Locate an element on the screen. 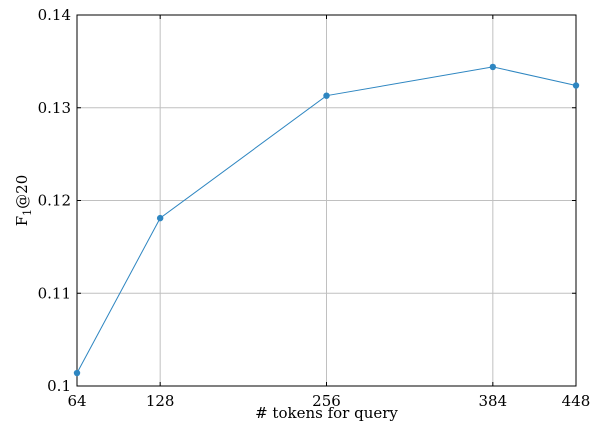  y-axis-title-main: F is located at coordinates (22, 221).